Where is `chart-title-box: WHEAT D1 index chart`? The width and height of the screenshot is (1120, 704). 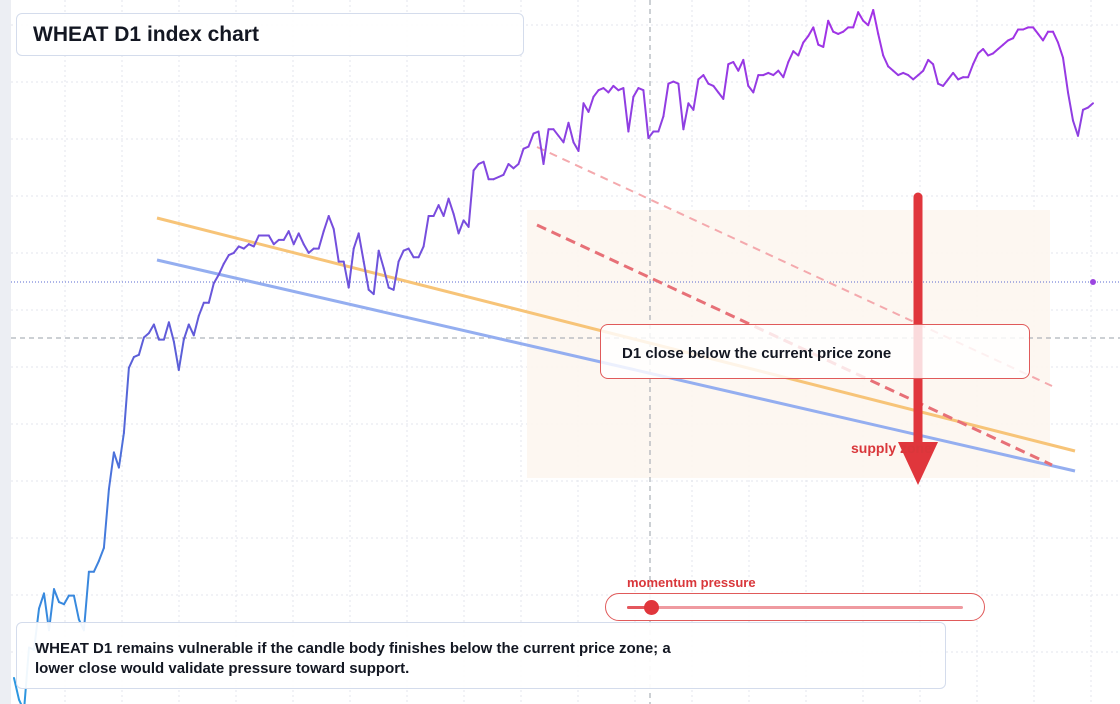 chart-title-box: WHEAT D1 index chart is located at coordinates (270, 34).